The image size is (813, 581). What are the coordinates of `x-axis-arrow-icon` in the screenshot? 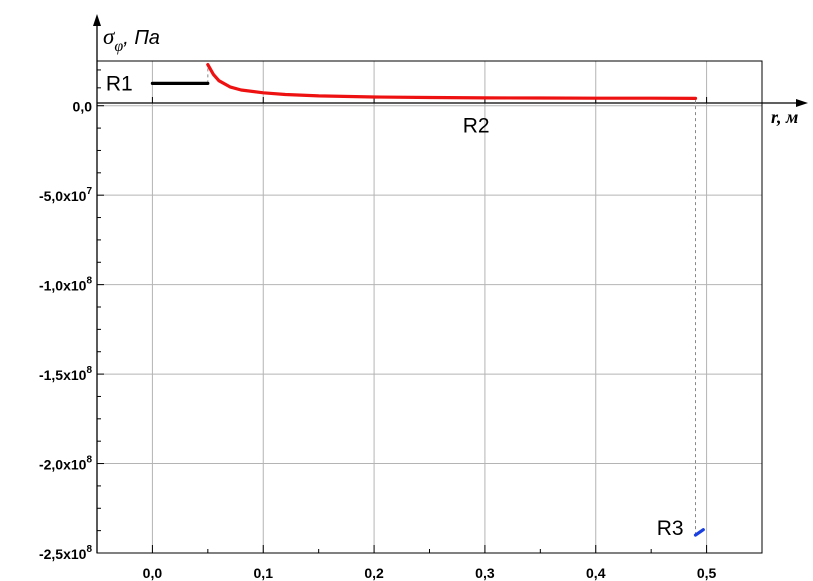 It's located at (802, 103).